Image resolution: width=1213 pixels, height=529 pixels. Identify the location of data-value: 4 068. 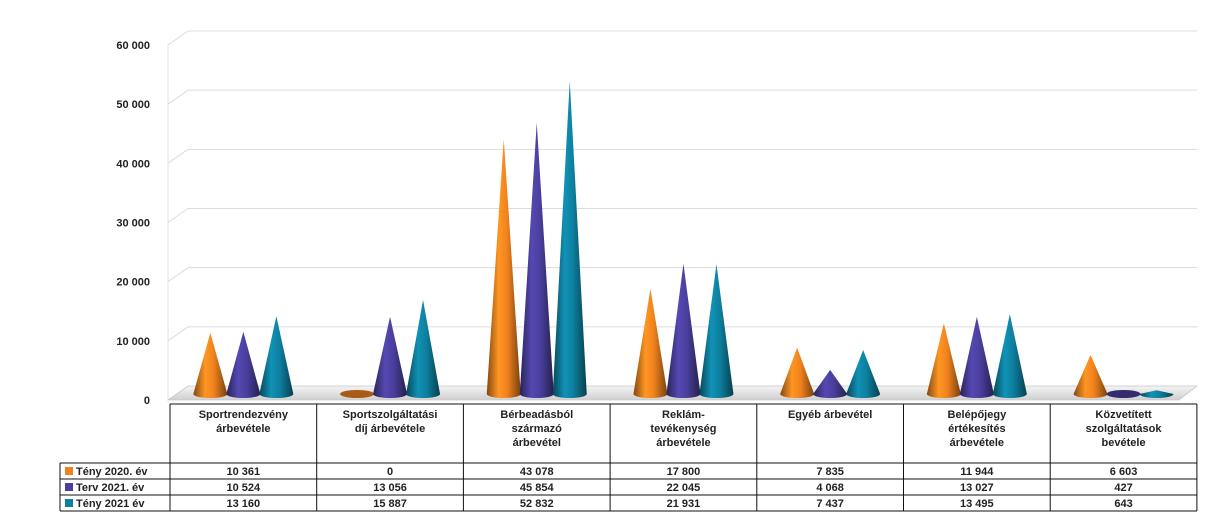
(830, 488).